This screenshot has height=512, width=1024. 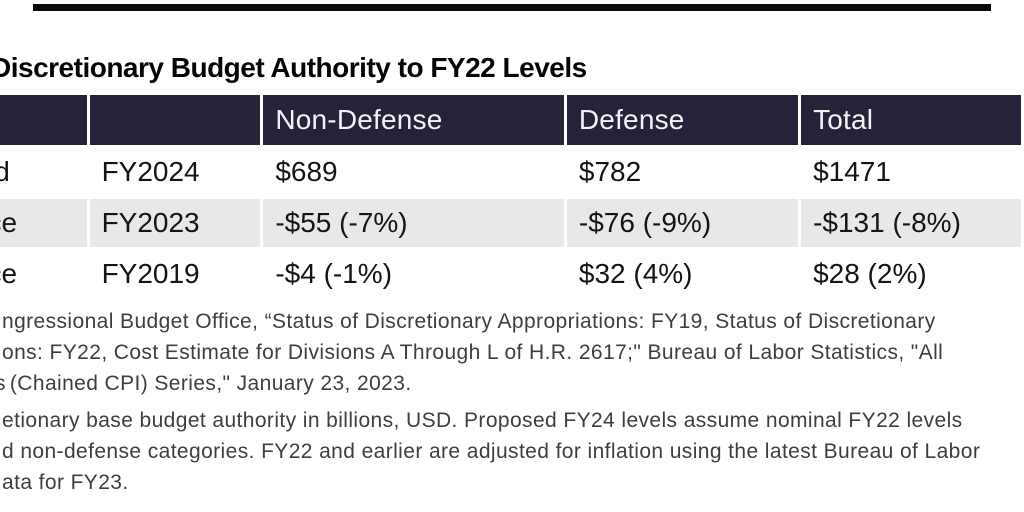 I want to click on cell-total: $1471, so click(x=911, y=172).